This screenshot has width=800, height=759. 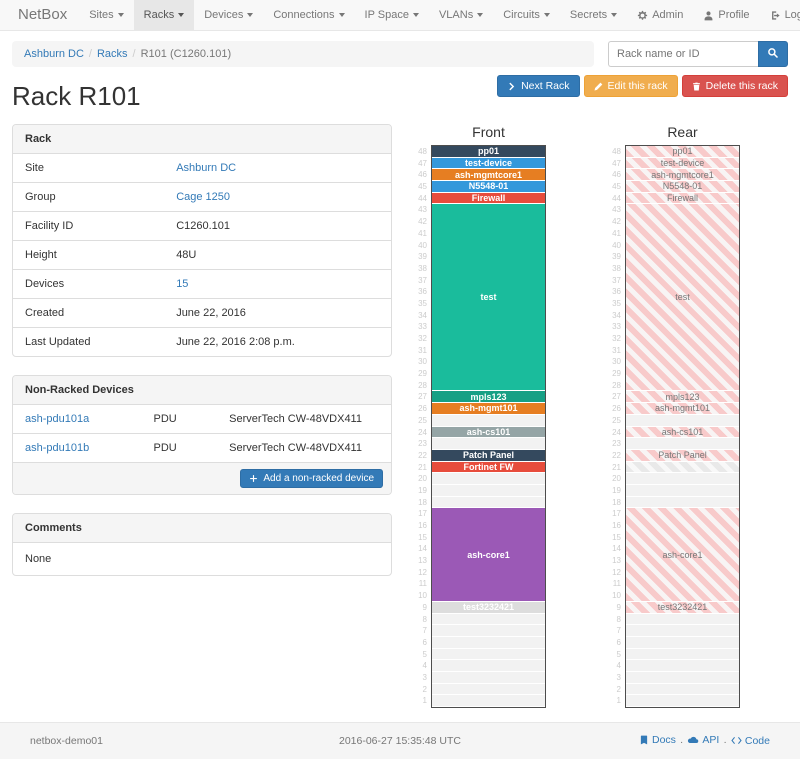 What do you see at coordinates (277, 341) in the screenshot?
I see `attribute-value: June 22, 2016 2:08 p.m.` at bounding box center [277, 341].